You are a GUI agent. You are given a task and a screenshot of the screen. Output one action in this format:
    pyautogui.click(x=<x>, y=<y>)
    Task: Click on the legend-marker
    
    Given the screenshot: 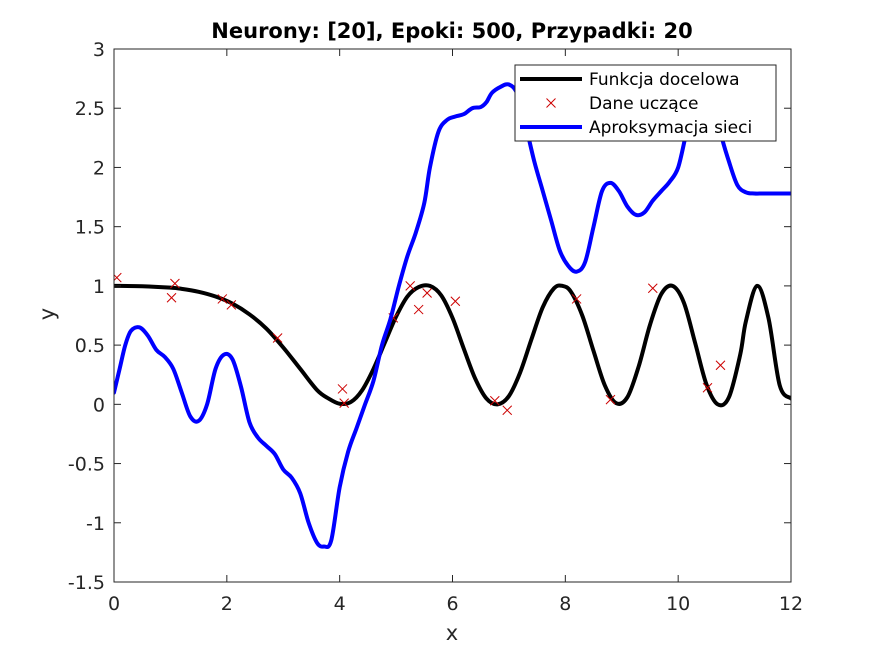 What is the action you would take?
    pyautogui.click(x=551, y=103)
    